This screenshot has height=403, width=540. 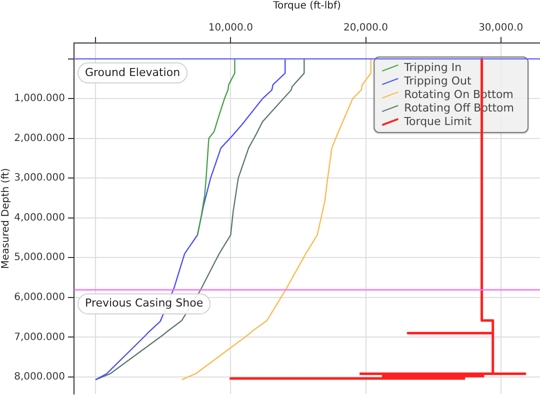 What do you see at coordinates (437, 81) in the screenshot?
I see `legend-label: Tripping Out` at bounding box center [437, 81].